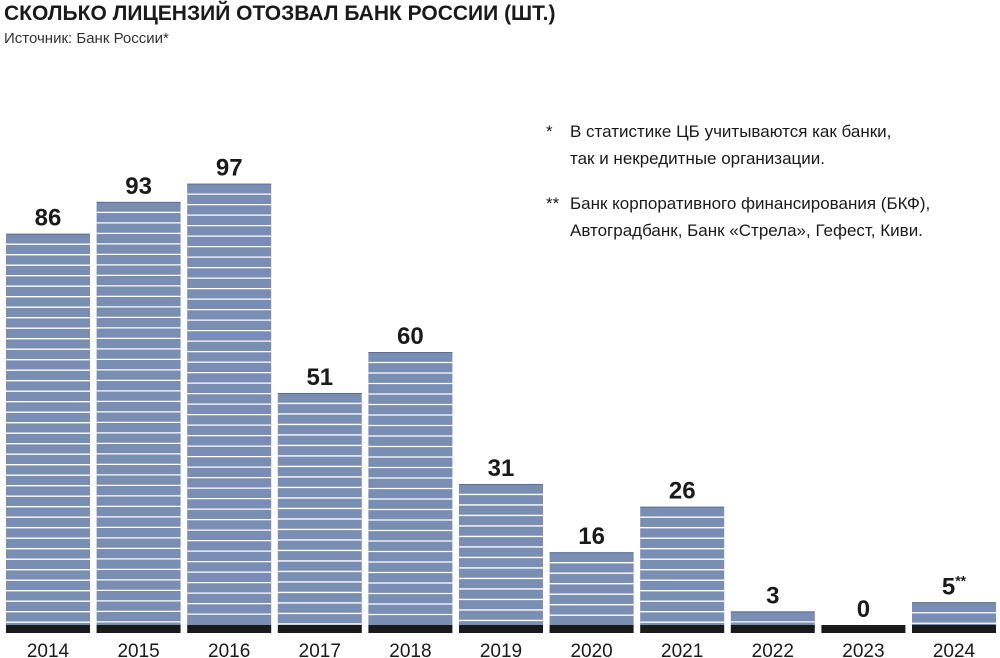 The image size is (1000, 658). I want to click on x-tick-label: 2016, so click(229, 649).